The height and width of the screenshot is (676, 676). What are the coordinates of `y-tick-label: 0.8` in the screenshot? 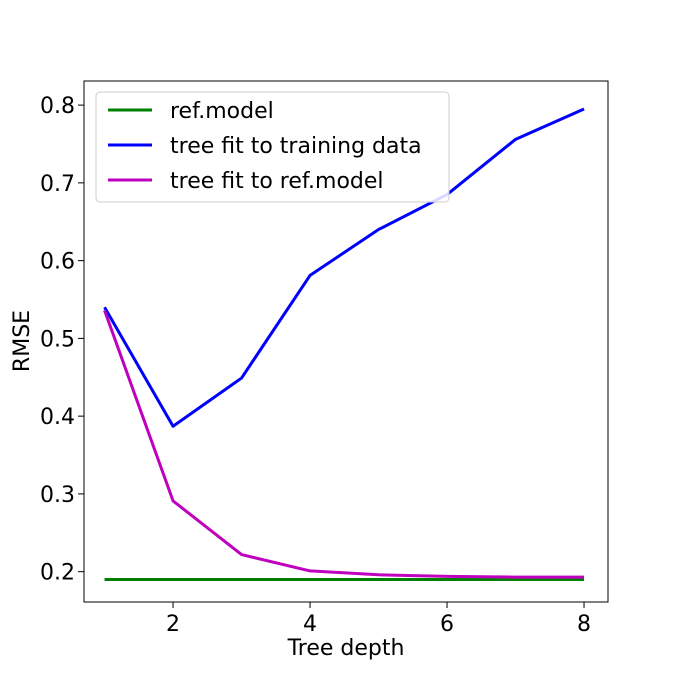 It's located at (57, 106).